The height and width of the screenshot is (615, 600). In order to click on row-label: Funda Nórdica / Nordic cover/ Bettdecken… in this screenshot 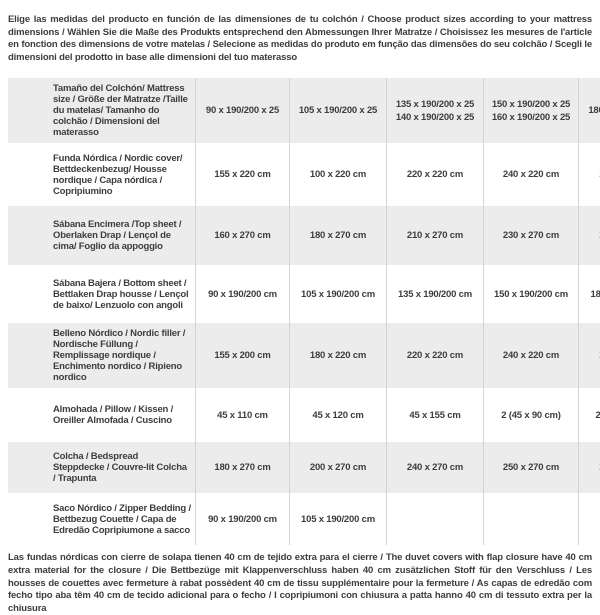, I will do `click(102, 174)`.